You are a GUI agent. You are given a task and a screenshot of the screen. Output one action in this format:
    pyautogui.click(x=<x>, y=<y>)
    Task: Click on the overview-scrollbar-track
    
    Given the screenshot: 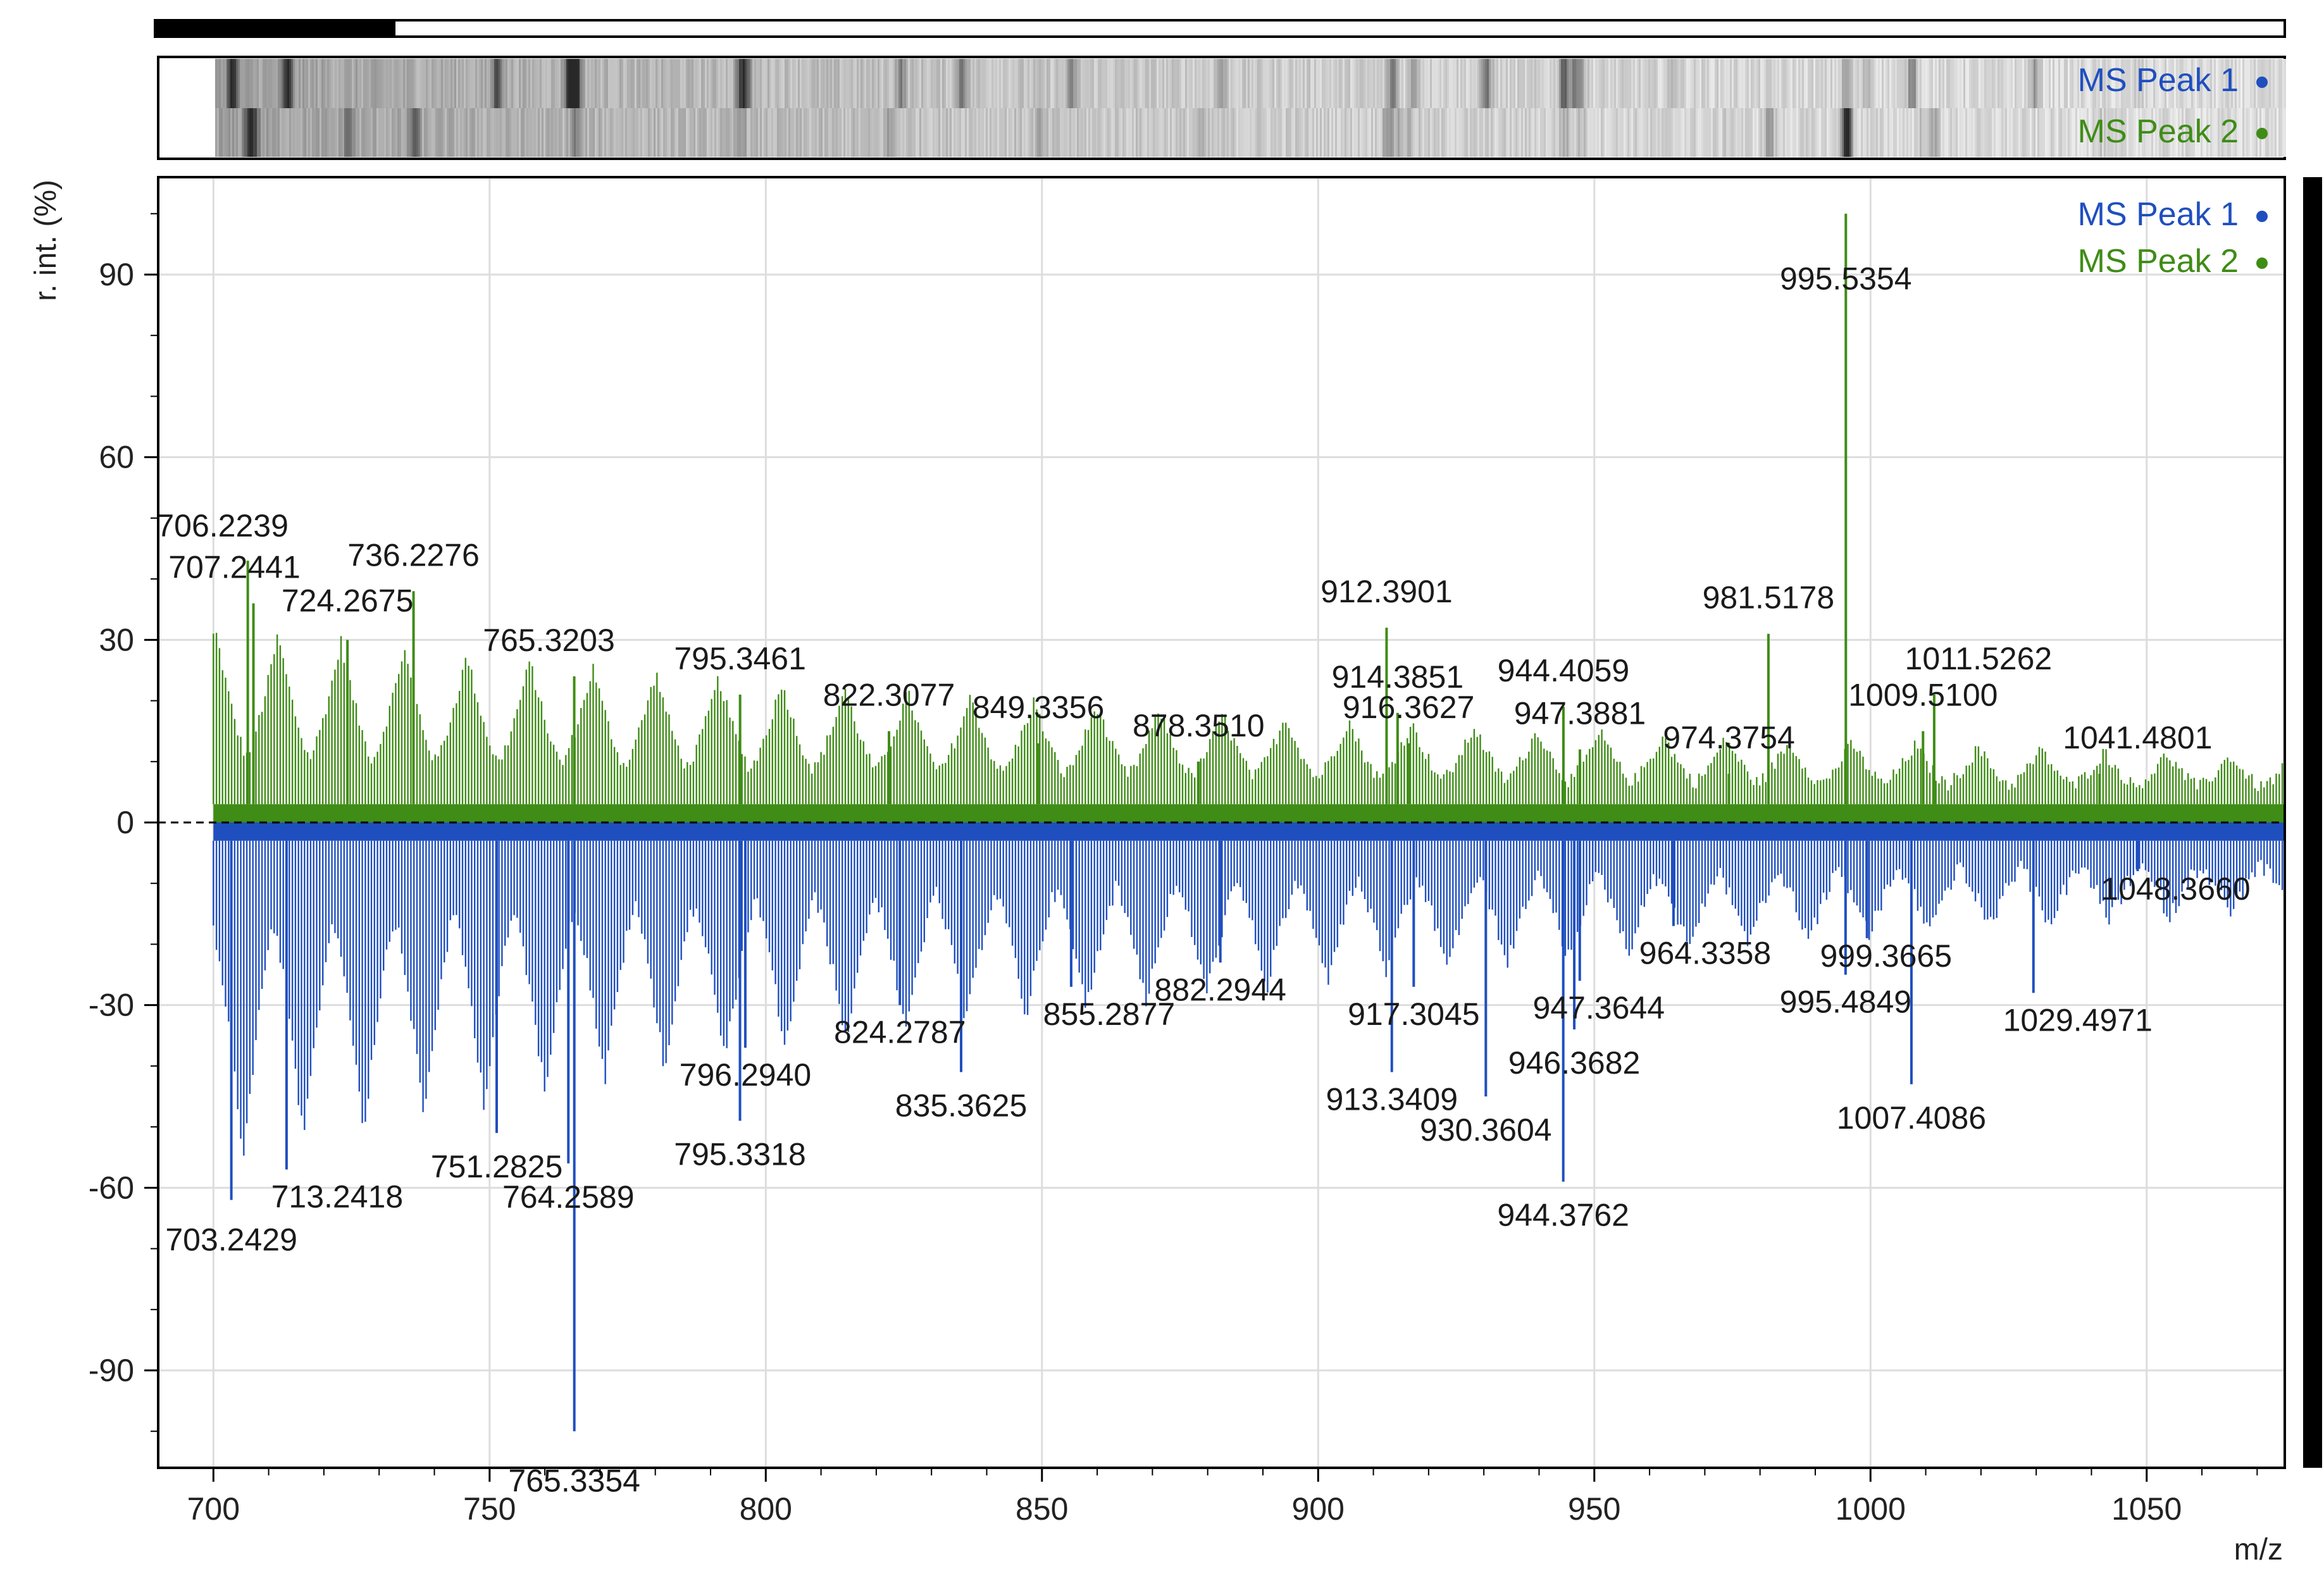 What is the action you would take?
    pyautogui.click(x=1220, y=28)
    